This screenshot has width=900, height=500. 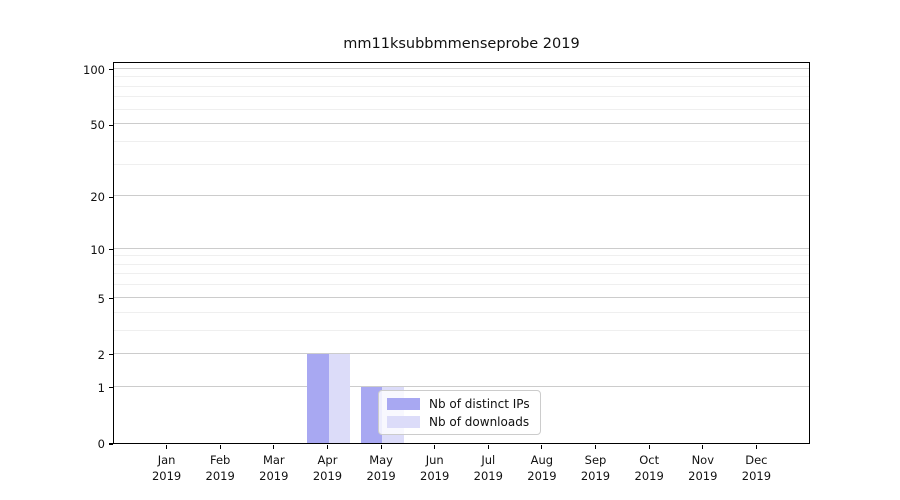 What do you see at coordinates (97, 125) in the screenshot?
I see `y-tick-label: 50` at bounding box center [97, 125].